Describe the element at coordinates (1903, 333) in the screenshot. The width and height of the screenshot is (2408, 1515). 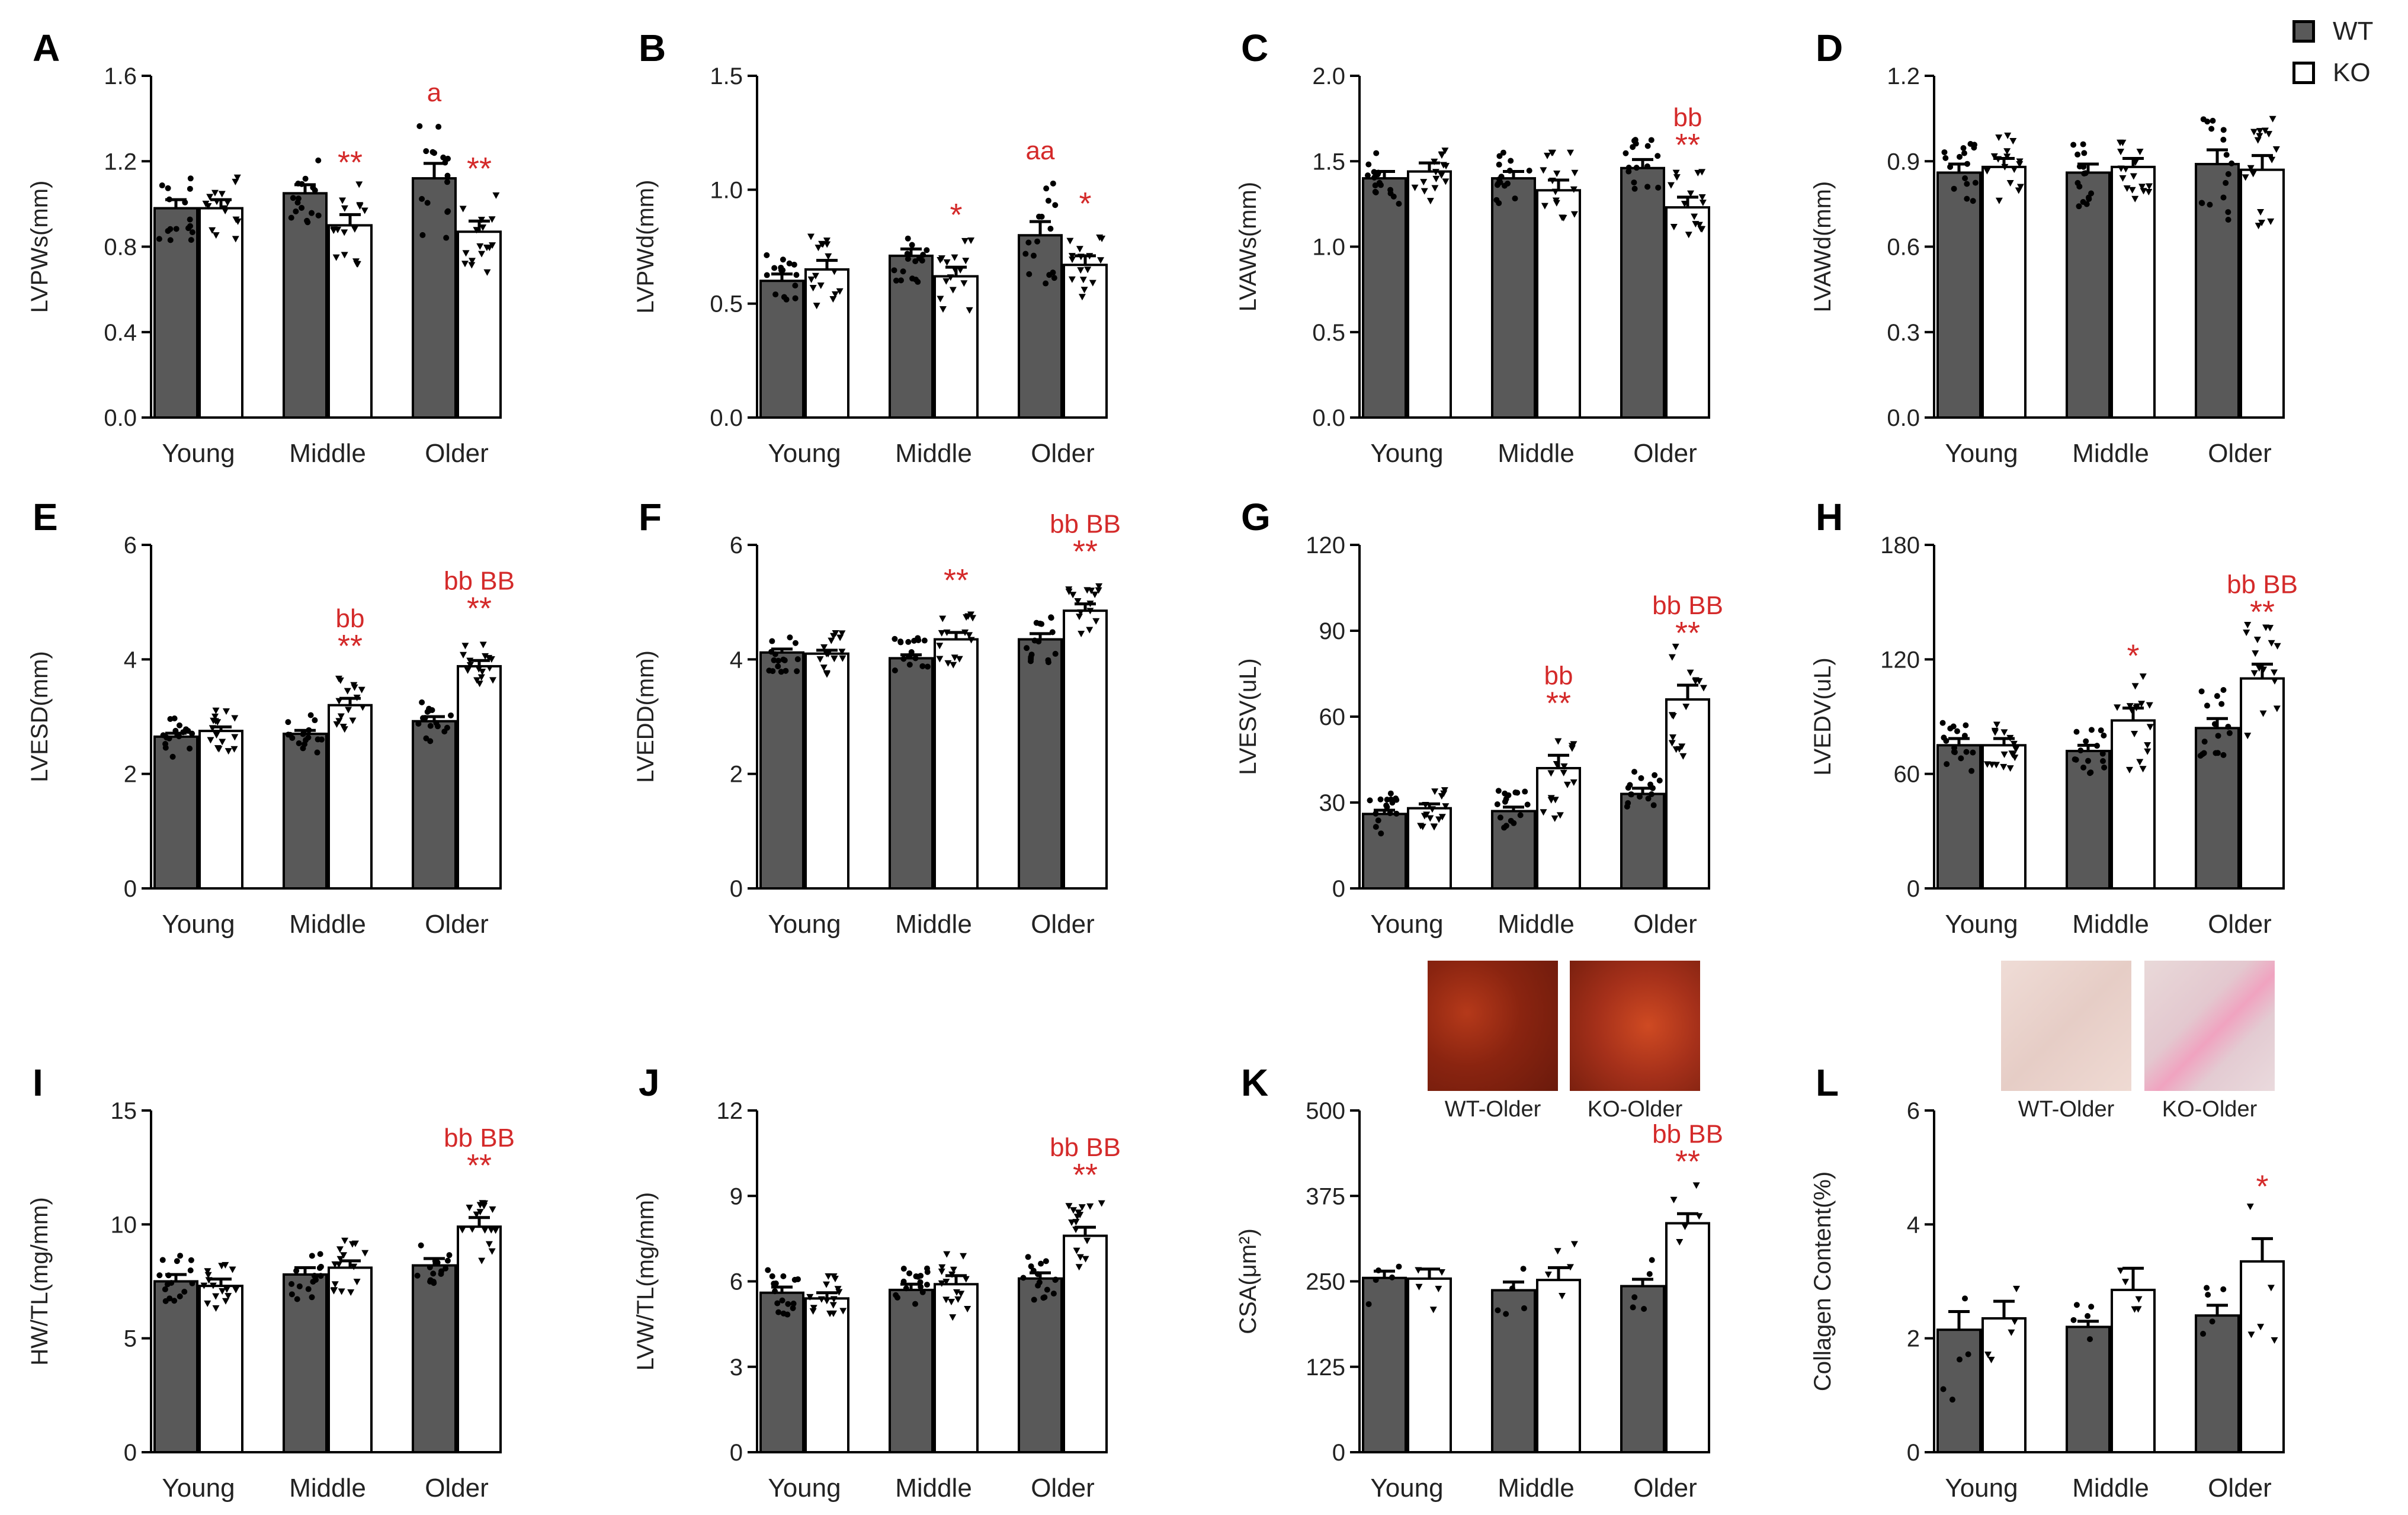
I see `y-tick-label-d-1: 0.3` at that location.